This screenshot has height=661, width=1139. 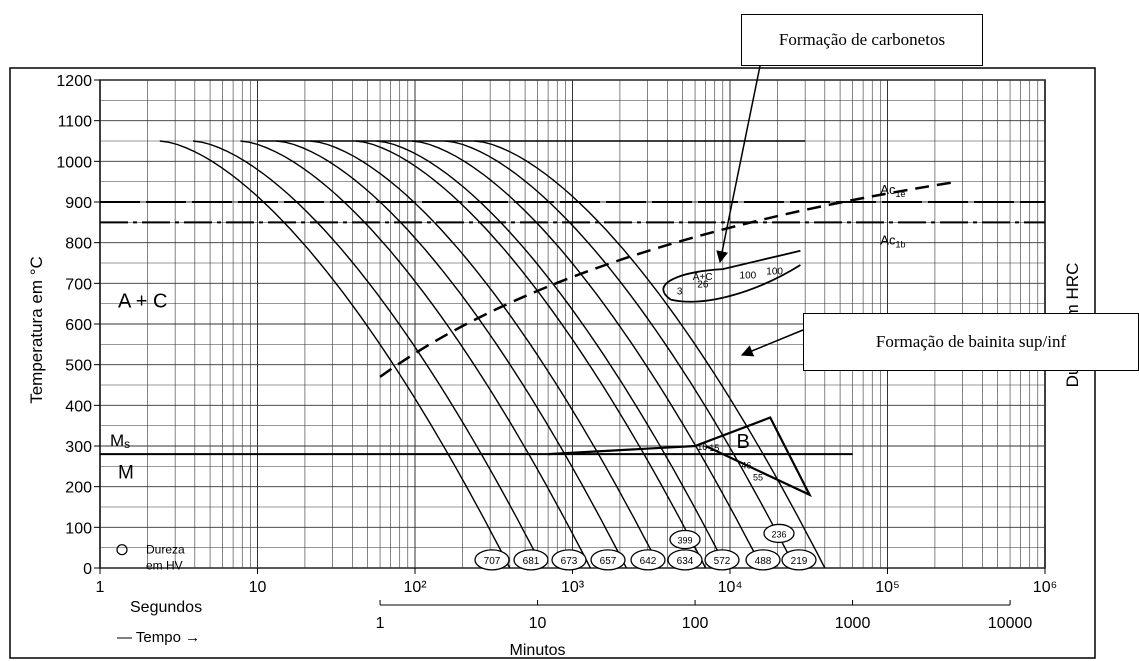 What do you see at coordinates (380, 623) in the screenshot?
I see `minutes-tick-label: 1` at bounding box center [380, 623].